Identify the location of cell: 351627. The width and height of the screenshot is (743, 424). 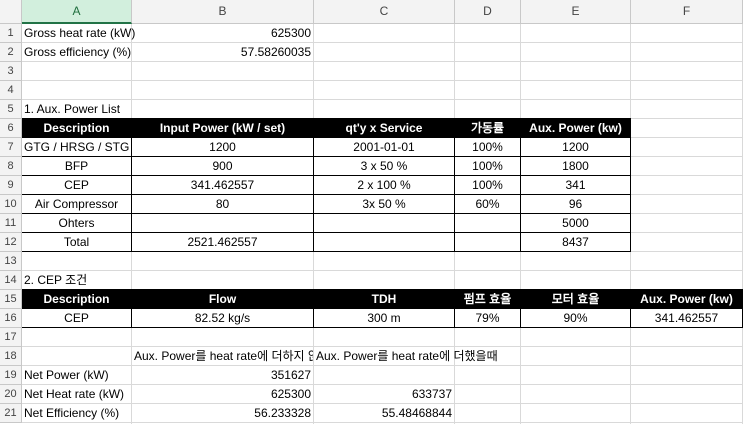
(290, 375).